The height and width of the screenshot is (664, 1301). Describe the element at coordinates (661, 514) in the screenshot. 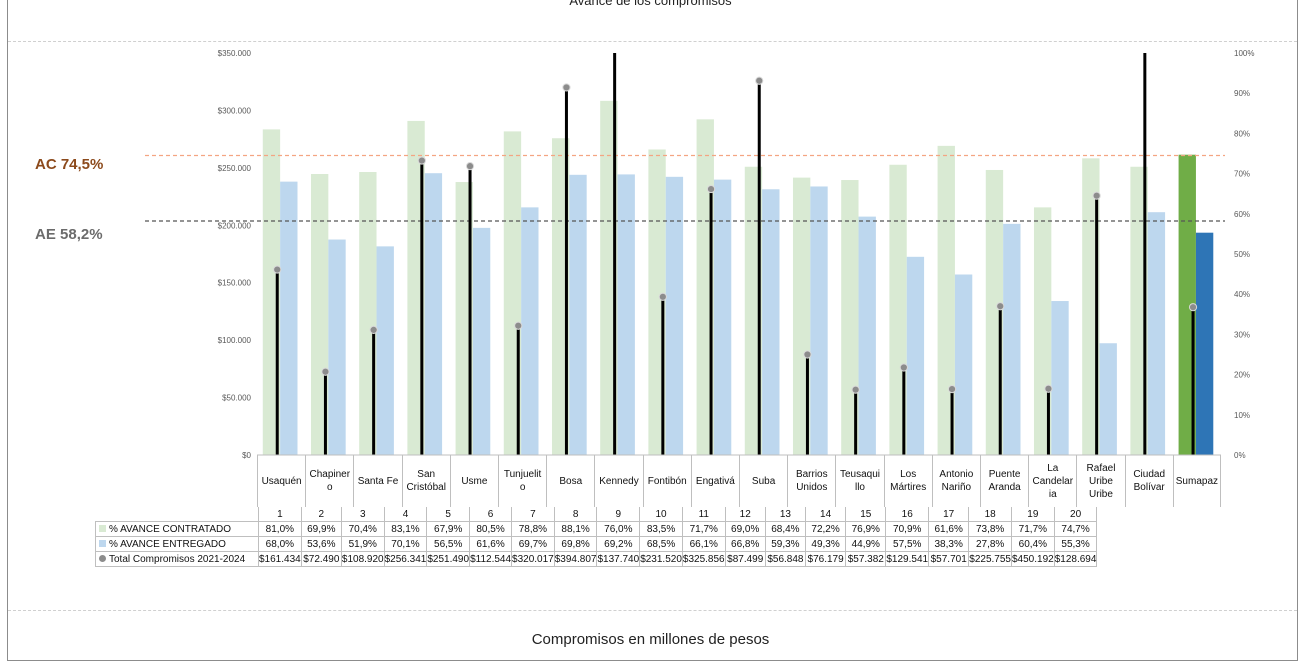

I see `category-number: 10` at that location.